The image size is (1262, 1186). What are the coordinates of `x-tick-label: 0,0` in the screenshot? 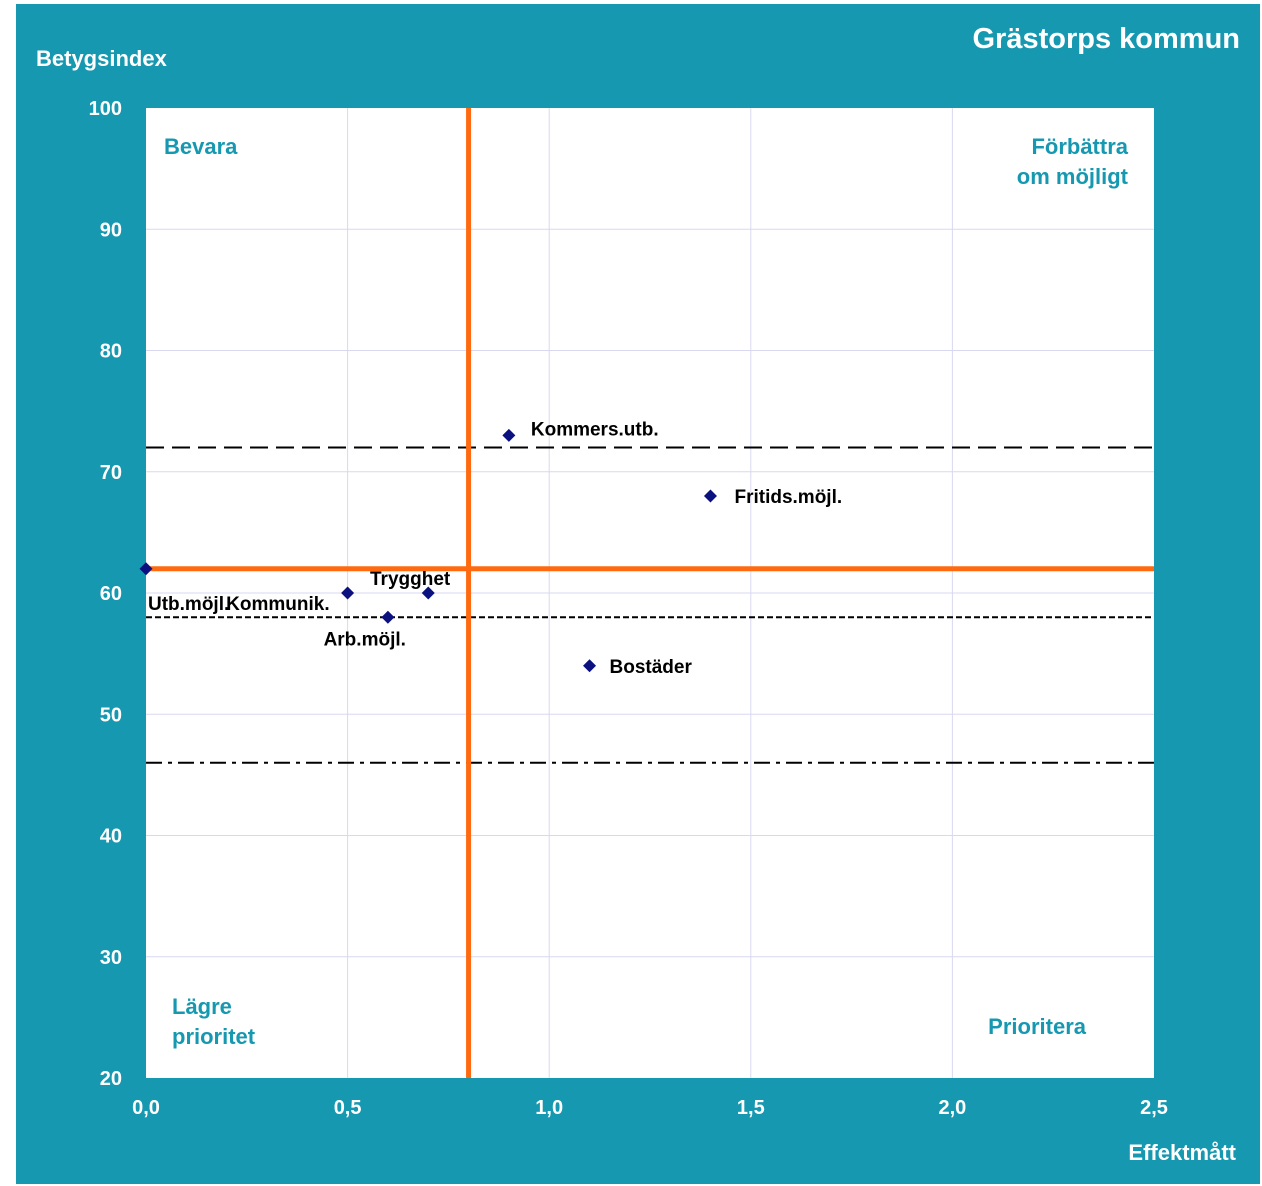 It's located at (146, 1108).